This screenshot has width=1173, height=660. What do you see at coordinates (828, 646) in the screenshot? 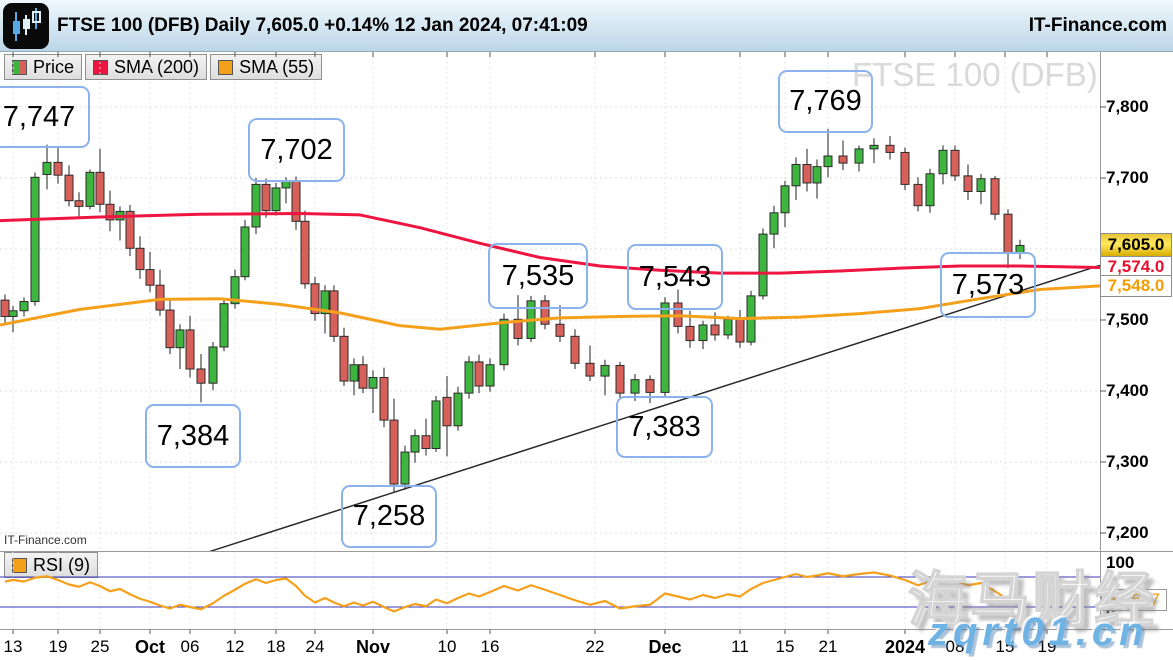
I see `time-axis-tick-label: 21` at bounding box center [828, 646].